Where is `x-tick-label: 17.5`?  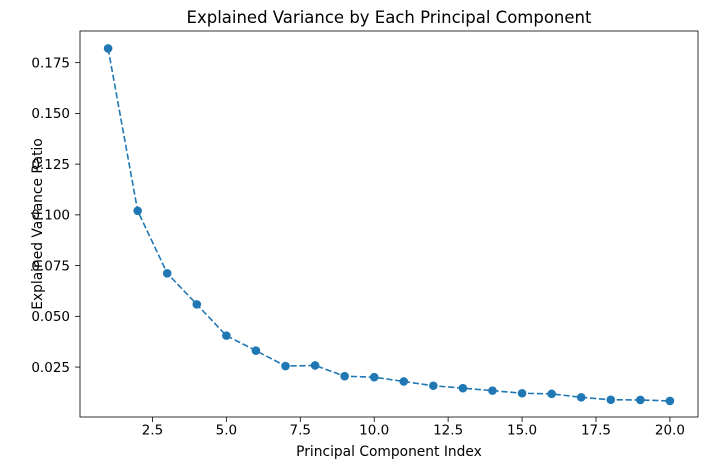 x-tick-label: 17.5 is located at coordinates (596, 431).